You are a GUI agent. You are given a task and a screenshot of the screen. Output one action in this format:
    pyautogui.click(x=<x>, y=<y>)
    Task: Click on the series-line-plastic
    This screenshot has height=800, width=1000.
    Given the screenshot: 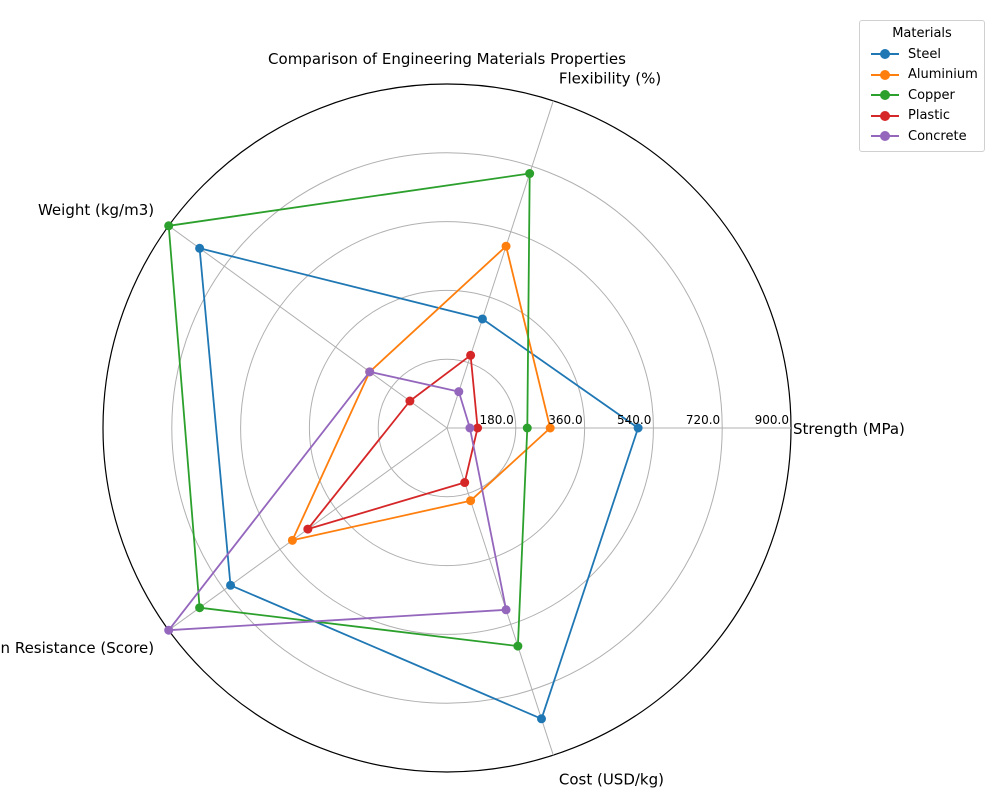 What is the action you would take?
    pyautogui.click(x=392, y=442)
    